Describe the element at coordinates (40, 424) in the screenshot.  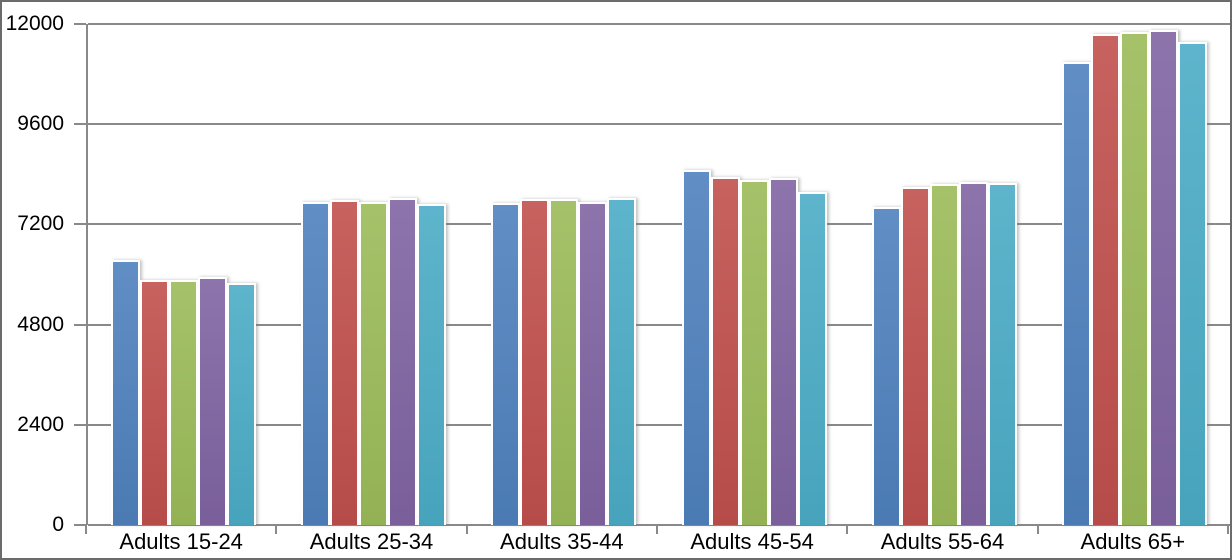
I see `y-axis-label-2400: 2400` at that location.